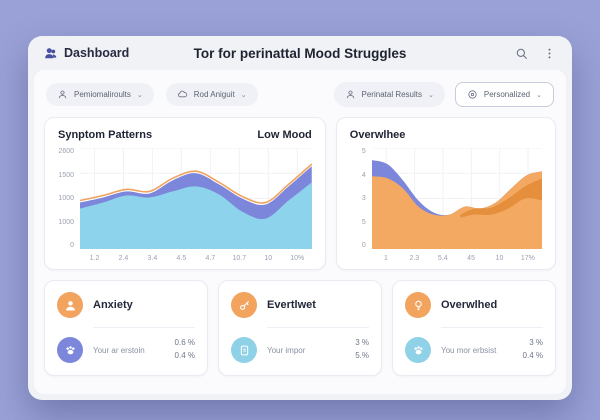 The width and height of the screenshot is (600, 420). I want to click on filter-label: Rod Aniguit, so click(214, 94).